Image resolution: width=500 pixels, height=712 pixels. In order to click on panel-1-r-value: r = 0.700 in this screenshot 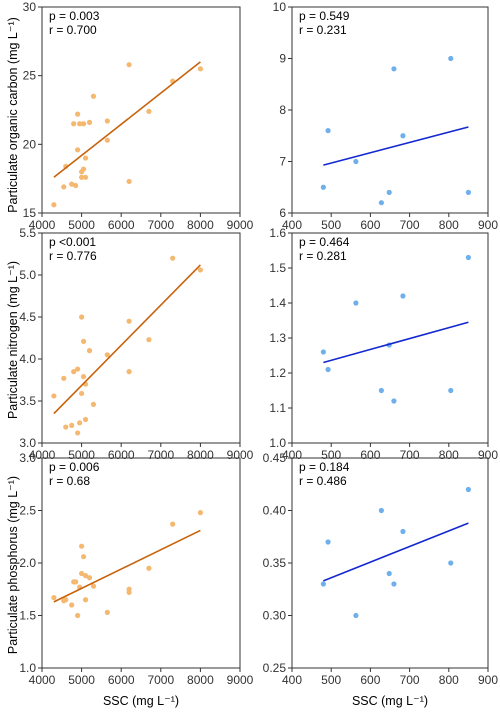, I will do `click(73, 30)`.